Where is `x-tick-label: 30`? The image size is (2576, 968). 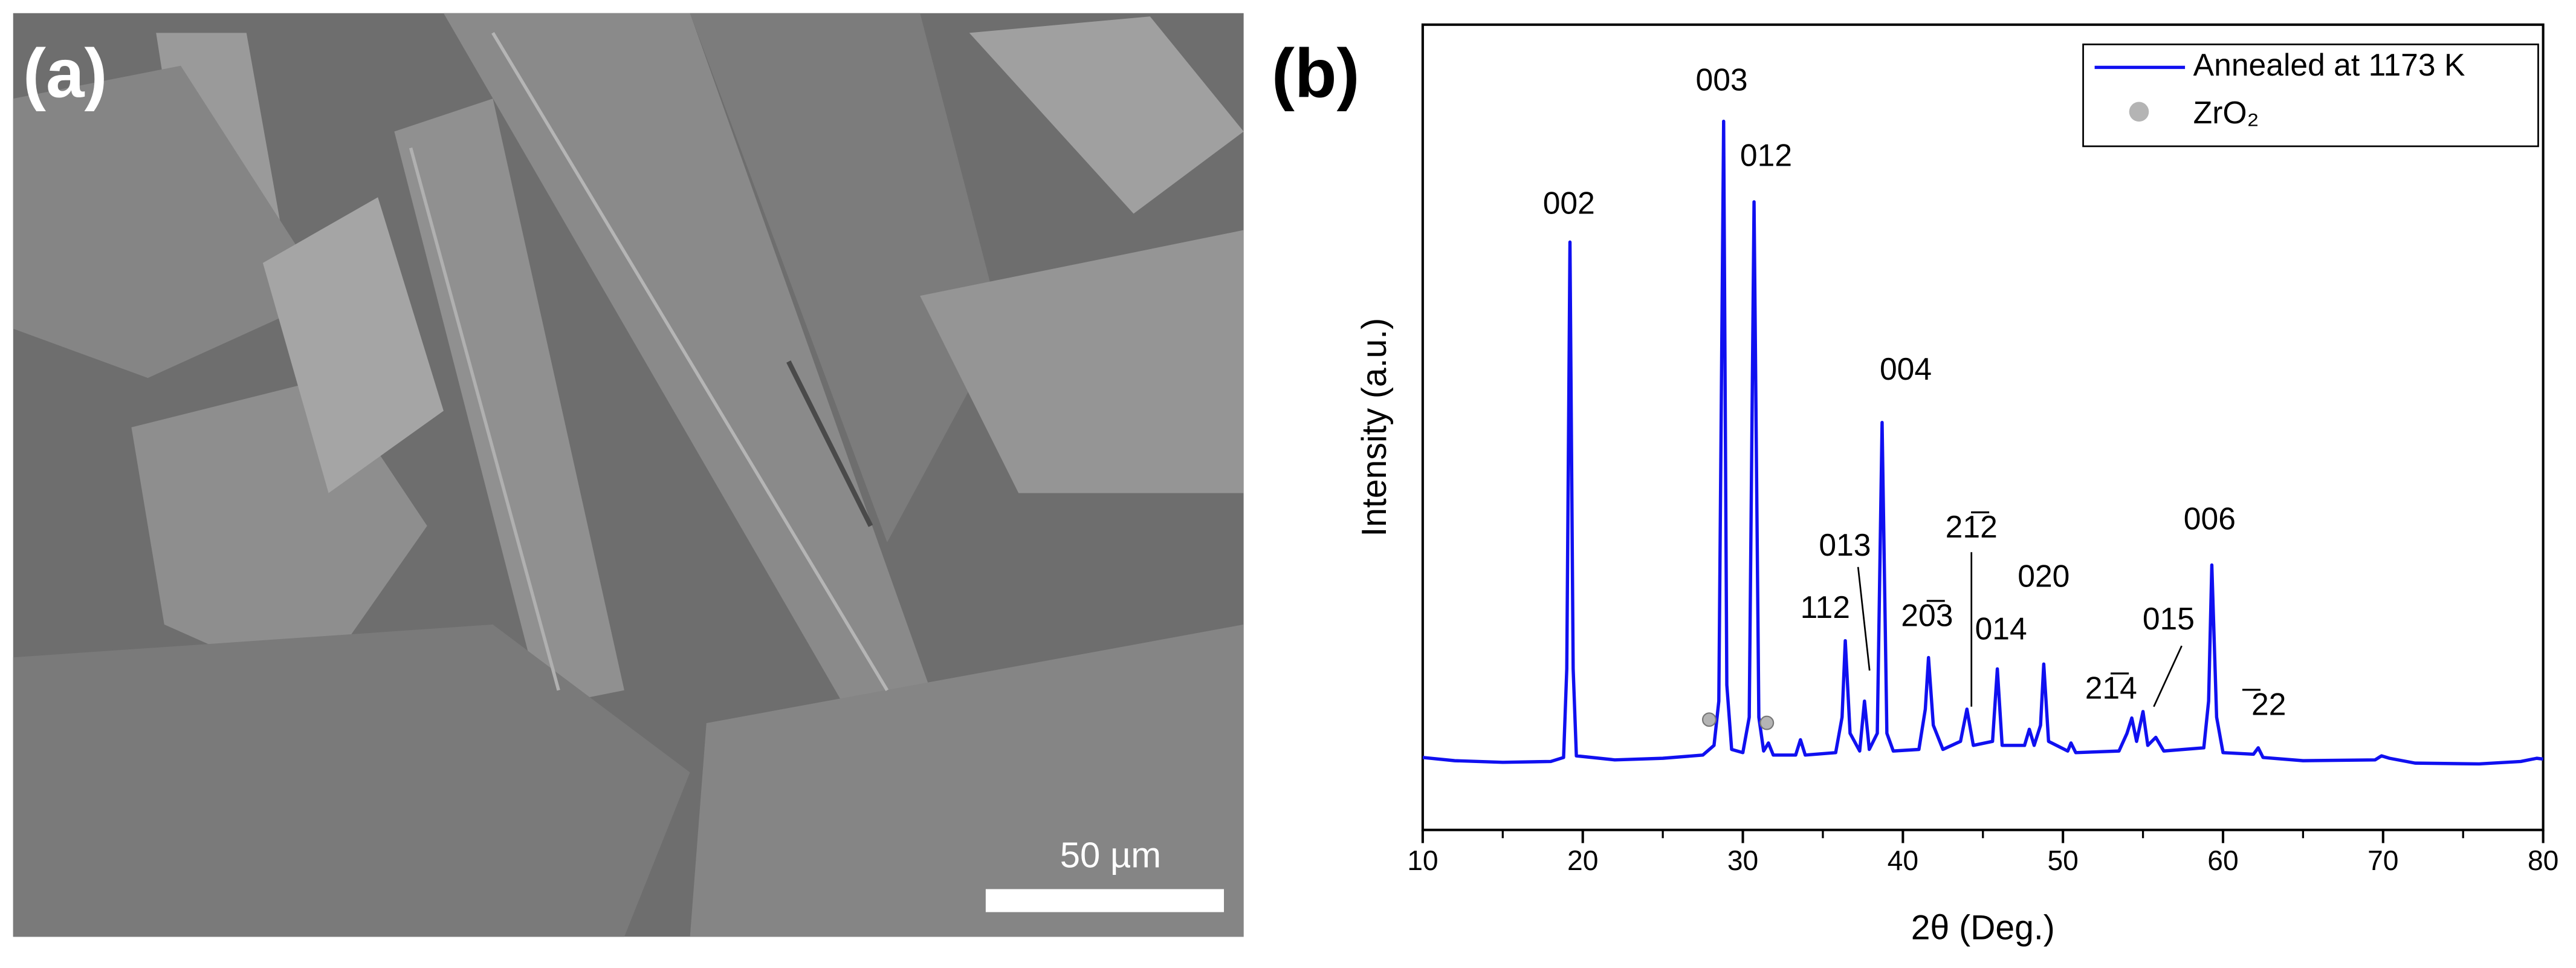 x-tick-label: 30 is located at coordinates (1742, 860).